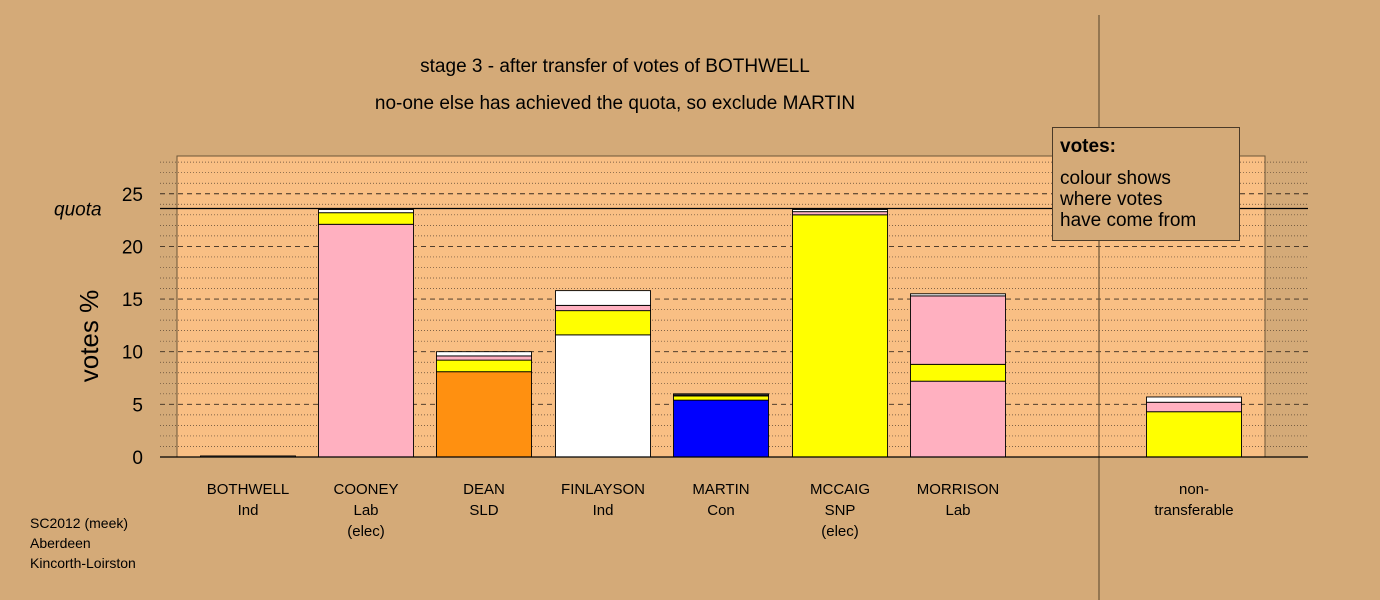 This screenshot has height=600, width=1380. What do you see at coordinates (1111, 199) in the screenshot?
I see `legend-line: where votes` at bounding box center [1111, 199].